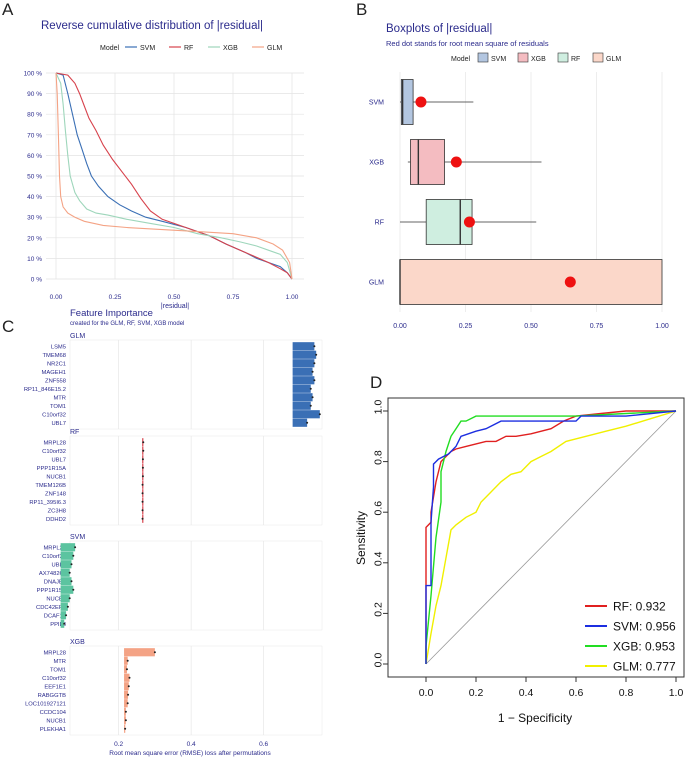 This screenshot has height=758, width=685. Describe the element at coordinates (55, 687) in the screenshot. I see `feature-label: EEF1E1` at that location.